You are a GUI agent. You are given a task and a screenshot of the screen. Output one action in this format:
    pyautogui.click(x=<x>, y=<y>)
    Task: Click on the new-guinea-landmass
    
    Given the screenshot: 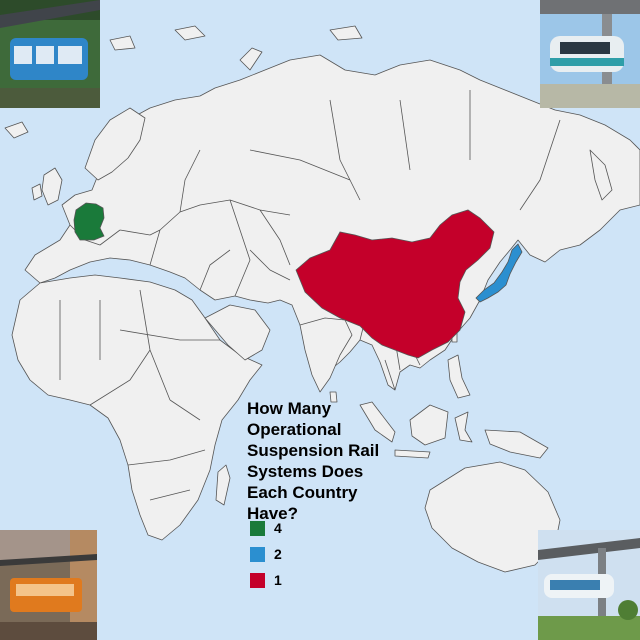 What is the action you would take?
    pyautogui.click(x=516, y=444)
    